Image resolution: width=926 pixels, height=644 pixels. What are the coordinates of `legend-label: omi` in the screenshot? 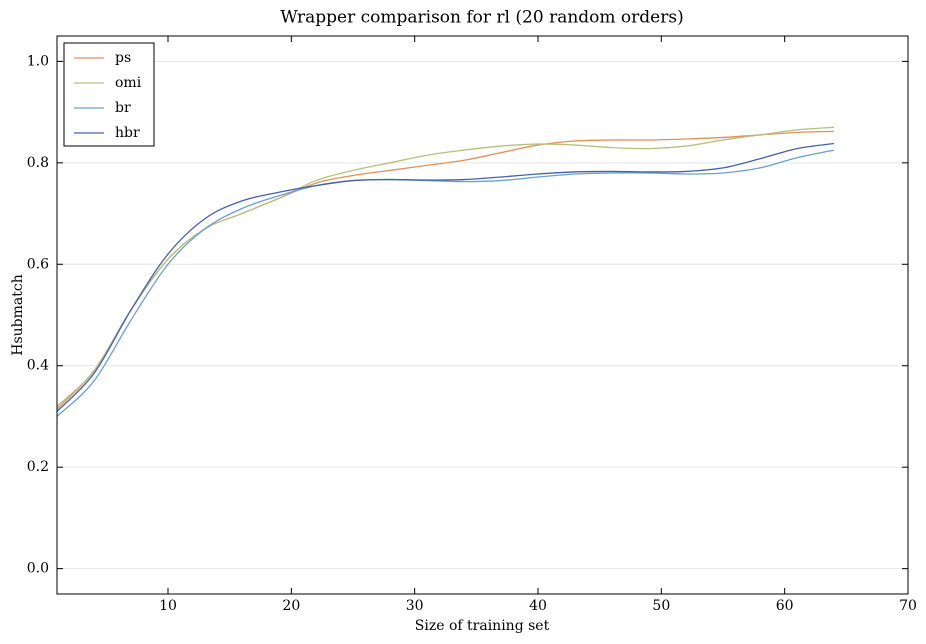 It's located at (128, 83).